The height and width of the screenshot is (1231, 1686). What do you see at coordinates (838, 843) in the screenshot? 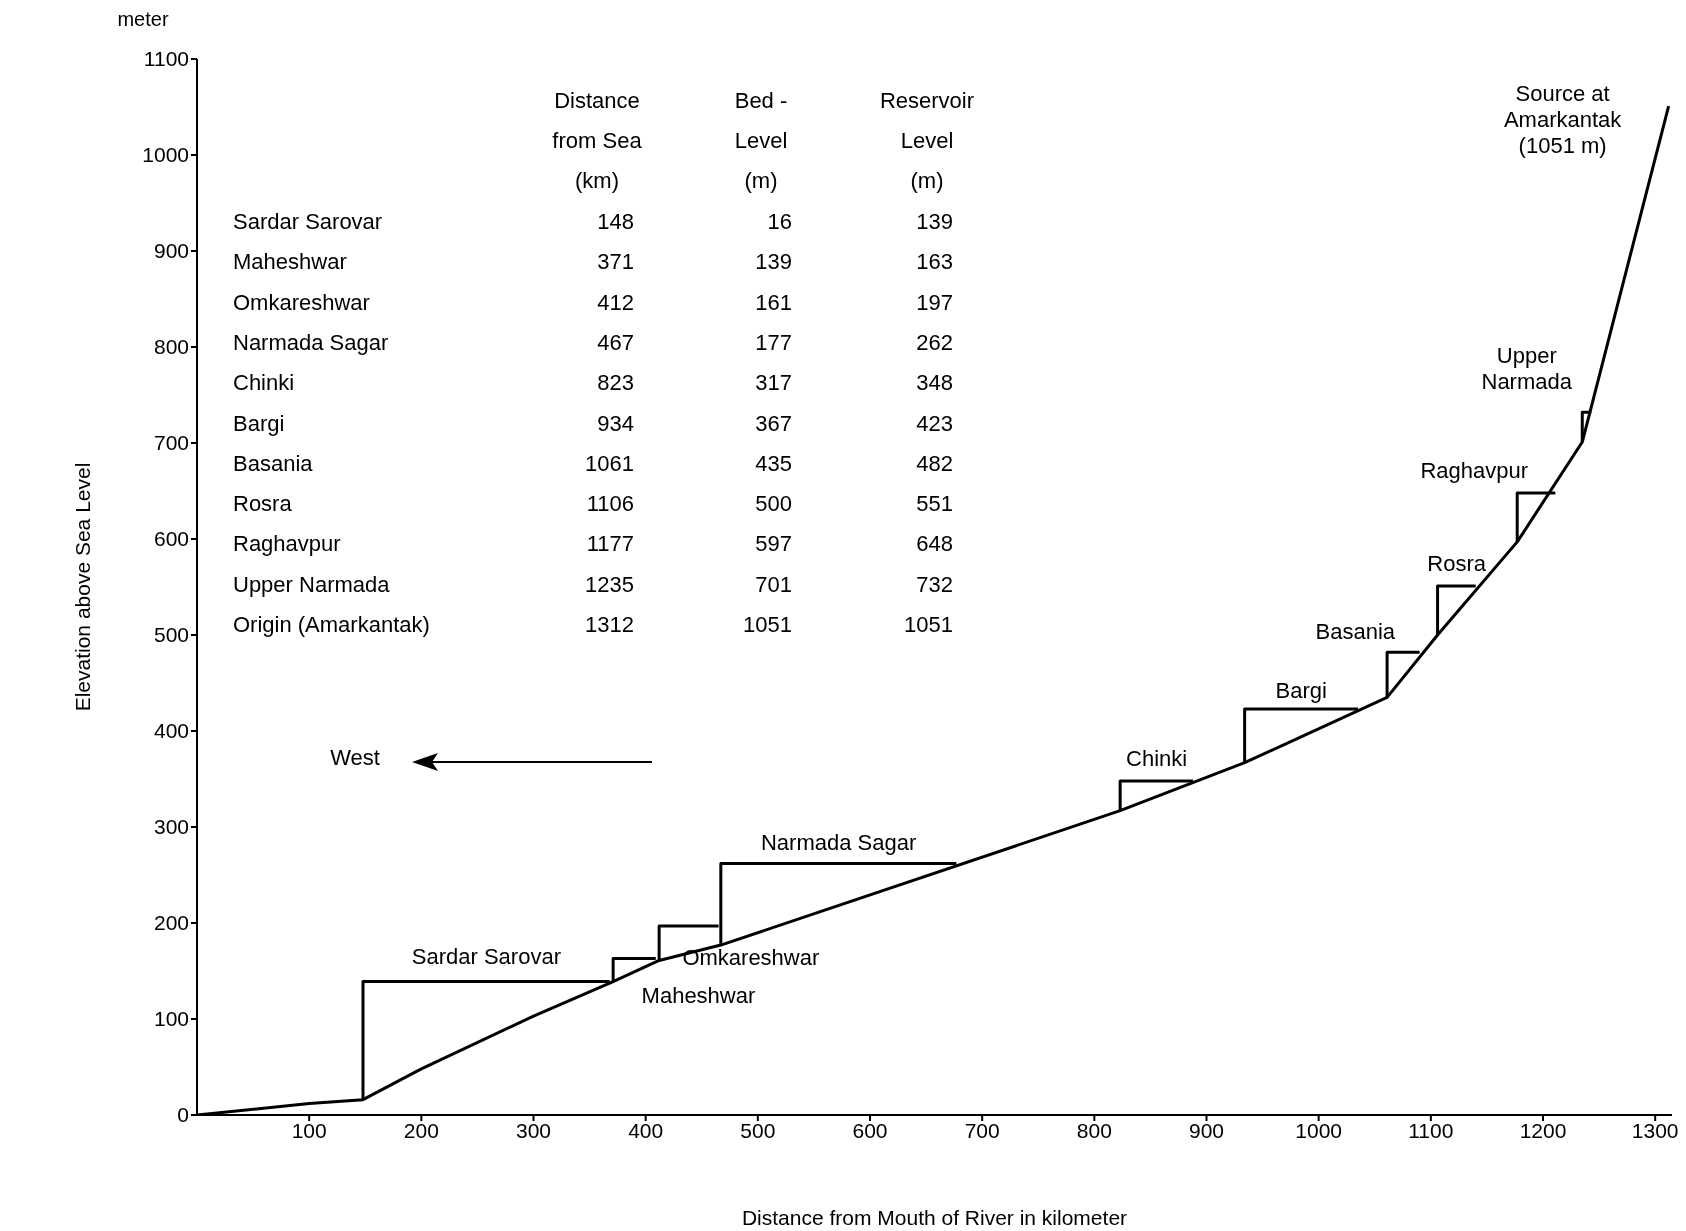
I see `series-label: Narmada Sagar` at bounding box center [838, 843].